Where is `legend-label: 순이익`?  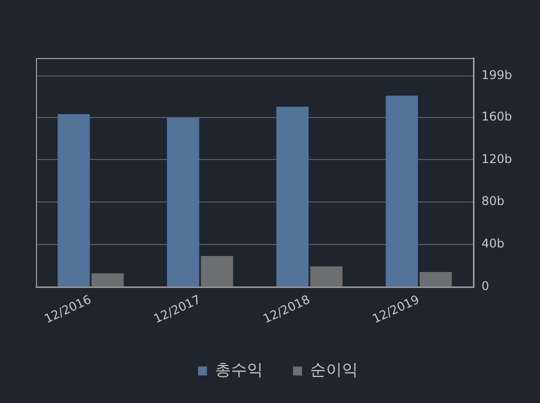
legend-label: 순이익 is located at coordinates (334, 370).